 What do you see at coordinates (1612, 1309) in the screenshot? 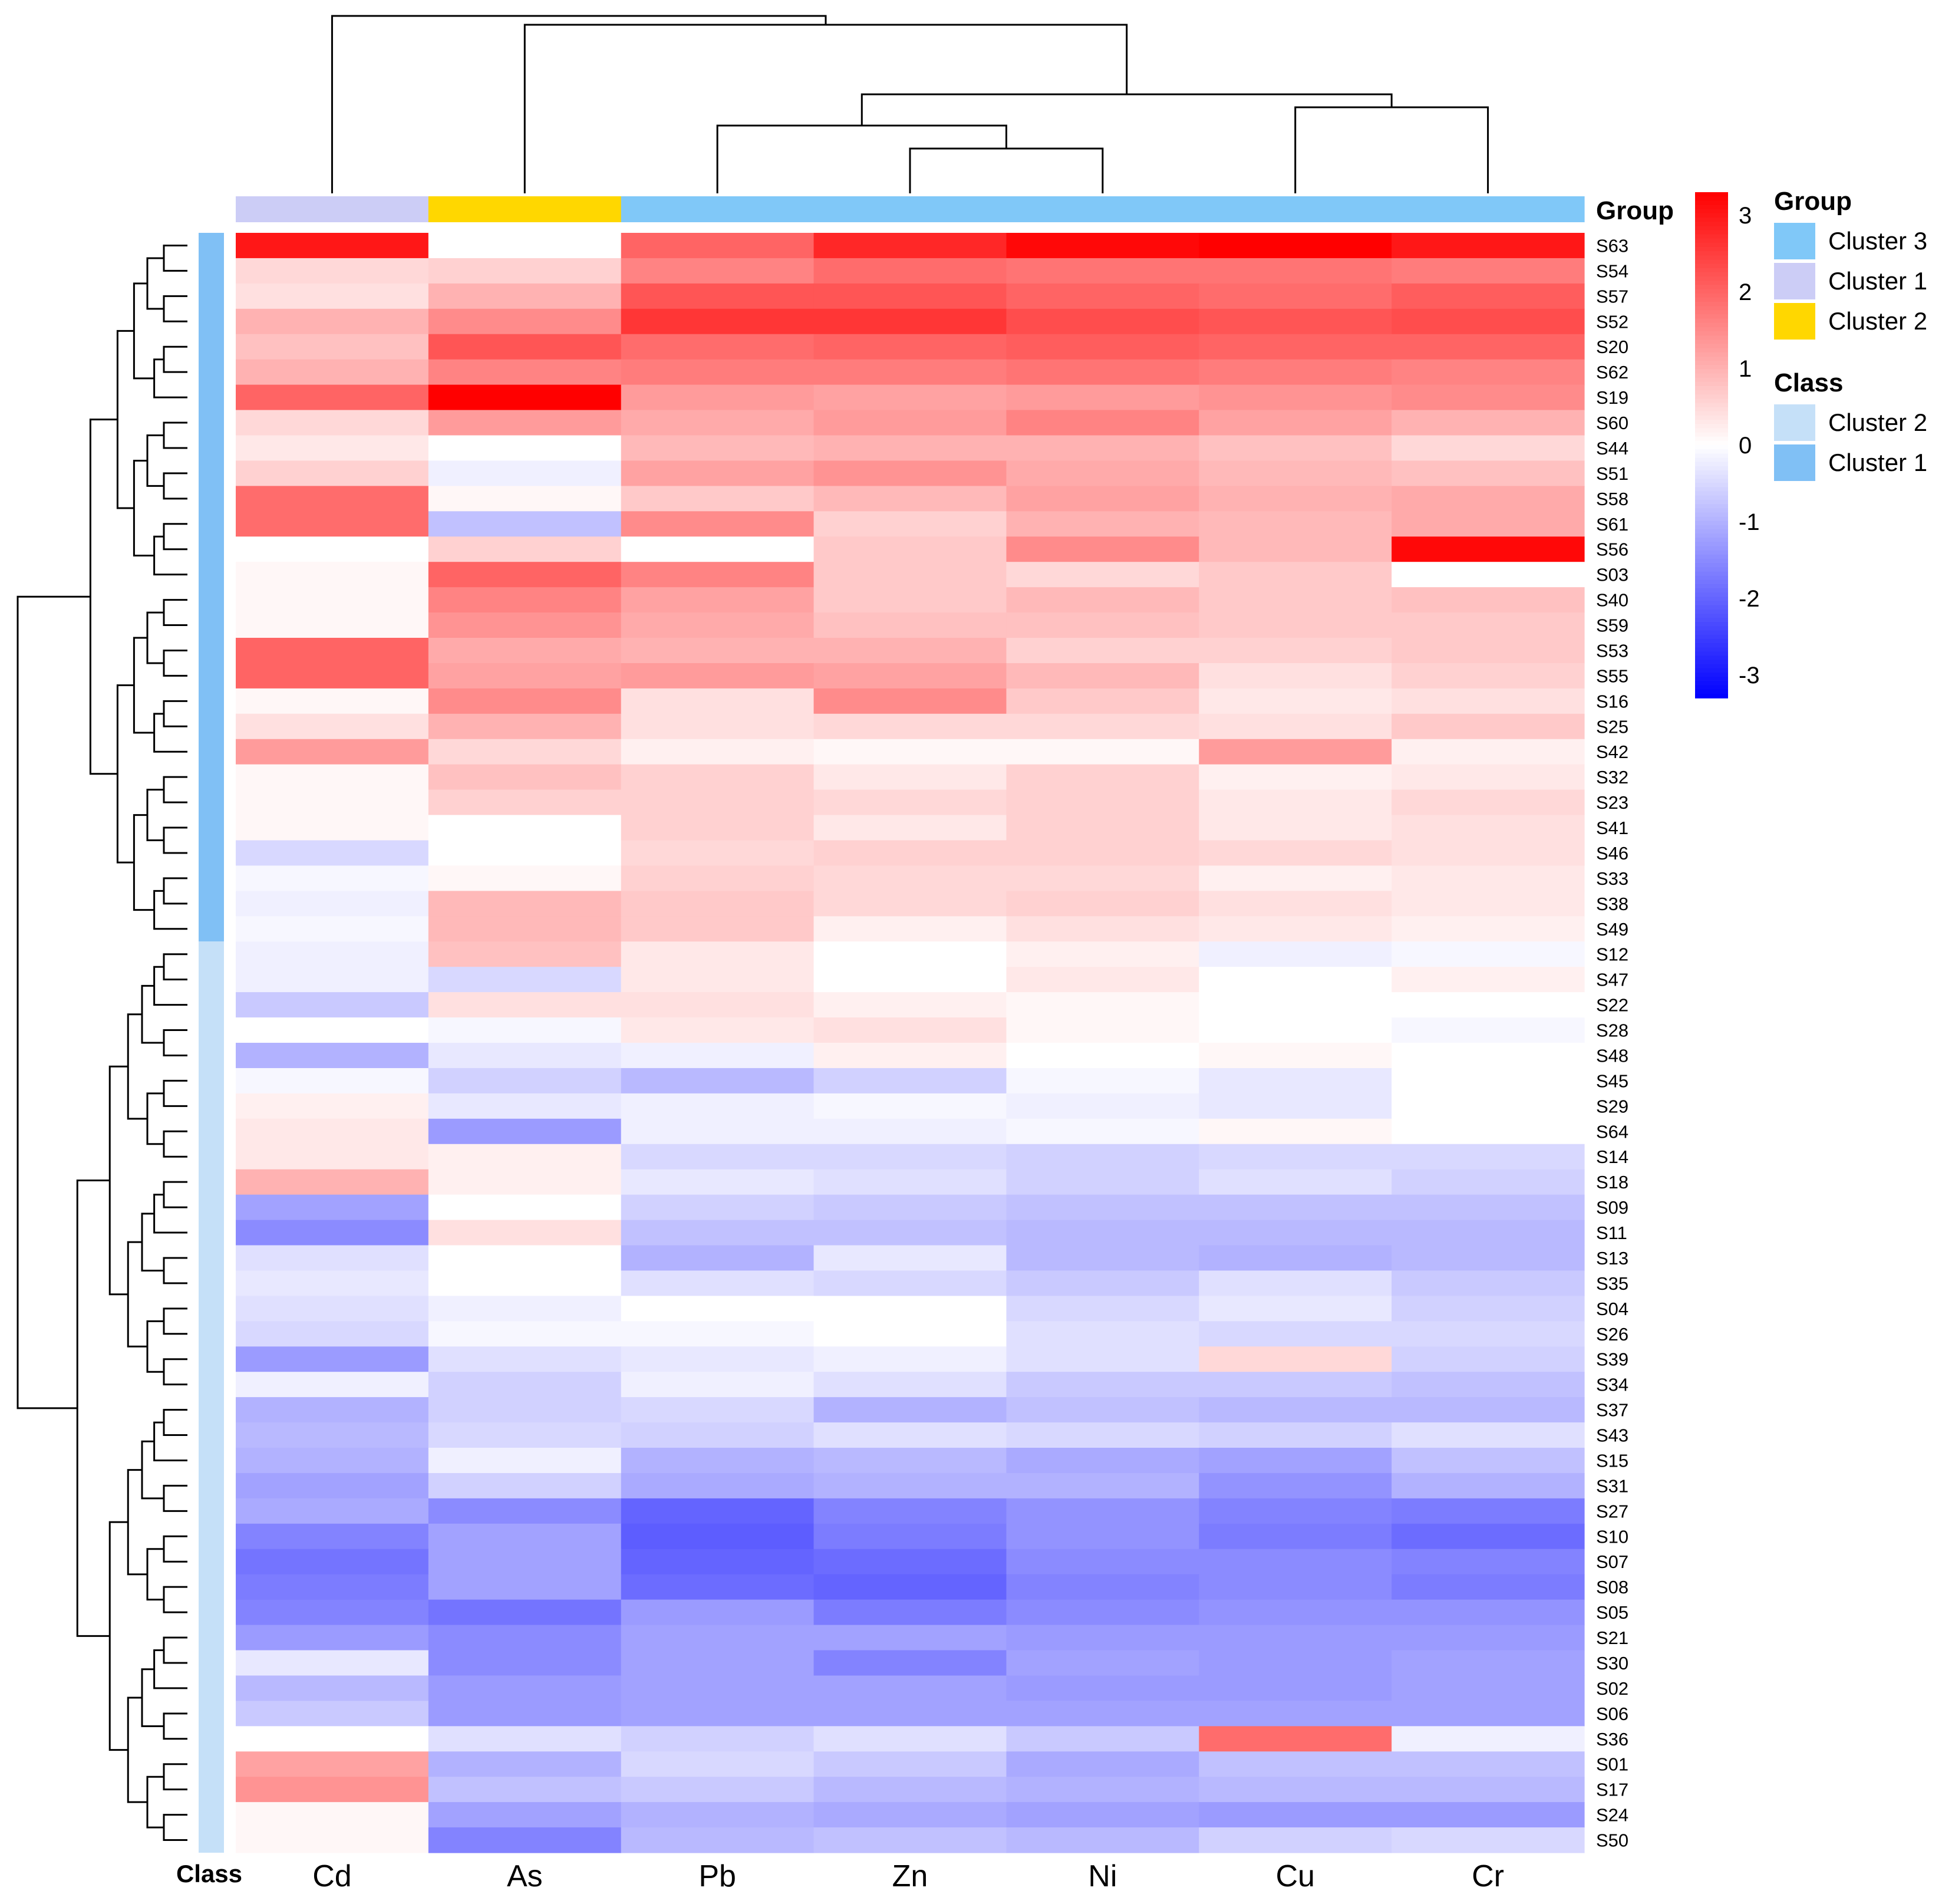
I see `row-tick-label: S04` at bounding box center [1612, 1309].